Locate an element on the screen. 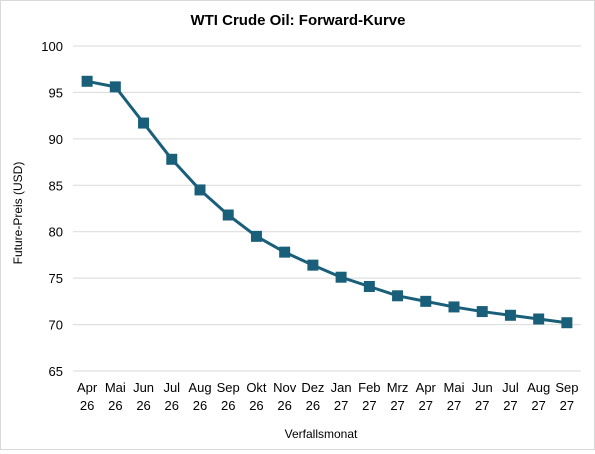 This screenshot has height=454, width=595. chart-title: WTI Crude Oil: Forward-Kurve is located at coordinates (297, 20).